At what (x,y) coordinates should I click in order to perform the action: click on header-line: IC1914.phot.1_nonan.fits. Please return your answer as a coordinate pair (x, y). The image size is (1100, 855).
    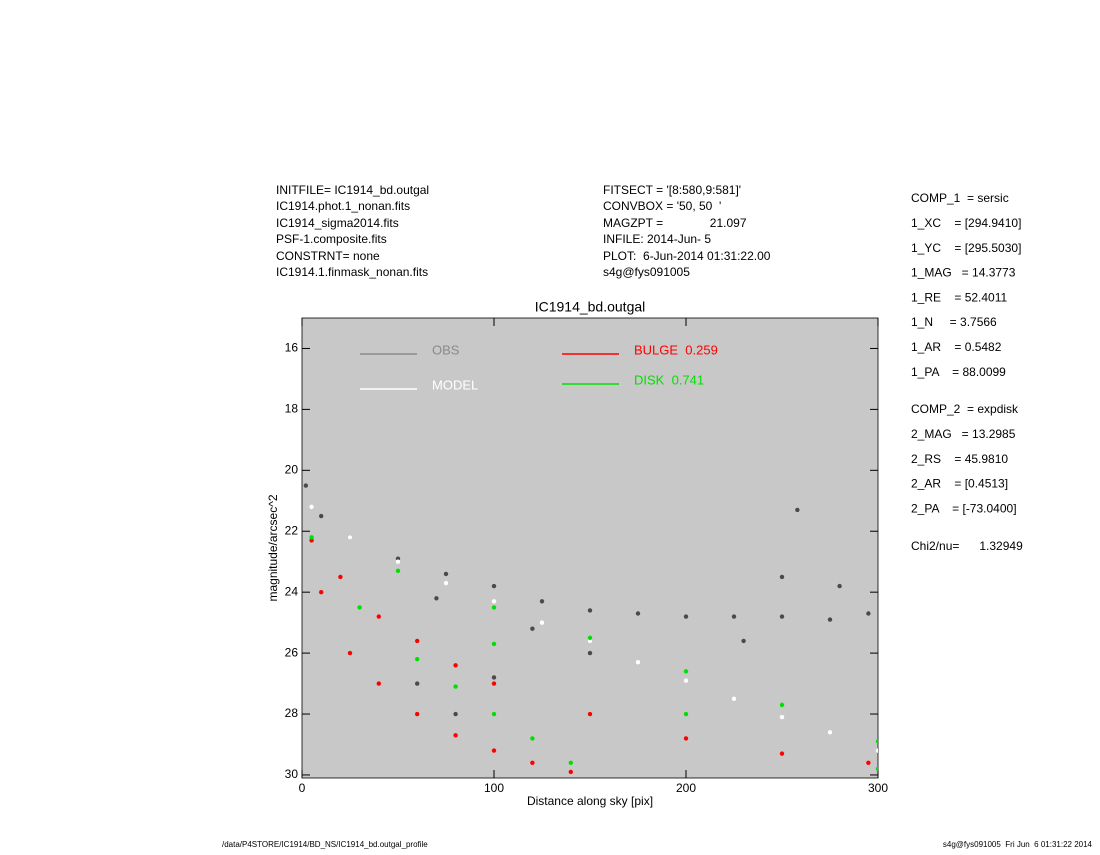
    Looking at the image, I should click on (343, 206).